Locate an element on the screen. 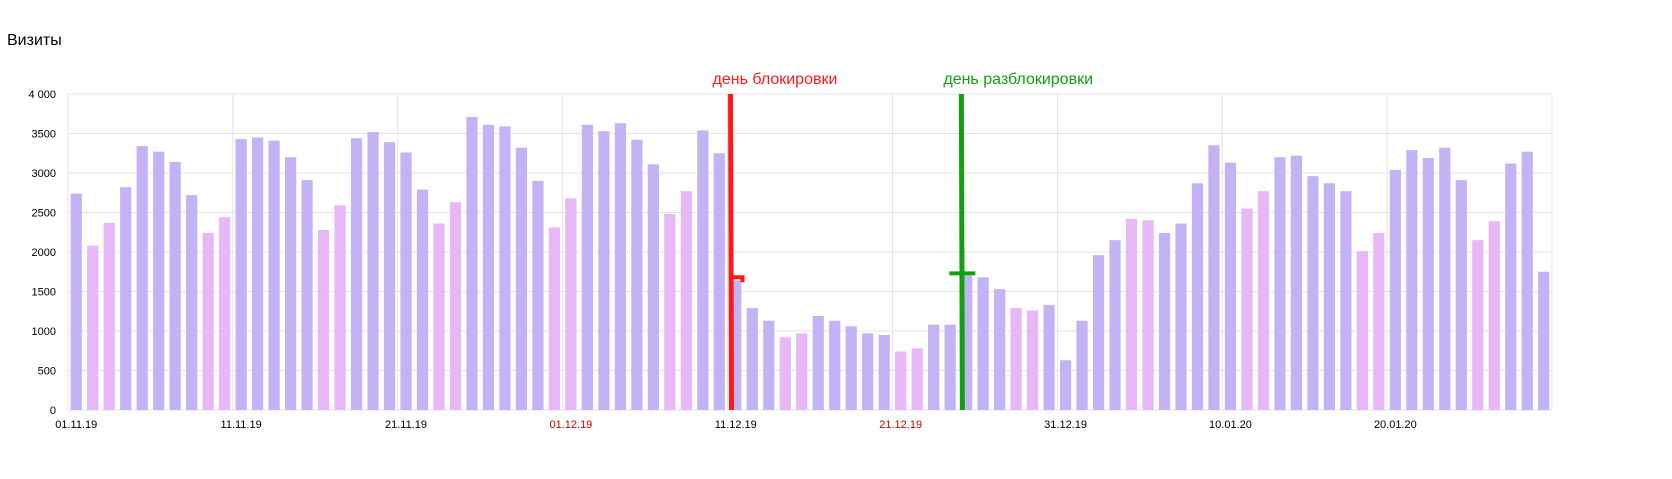 This screenshot has height=479, width=1672. y-tick-label: 3500 is located at coordinates (44, 135).